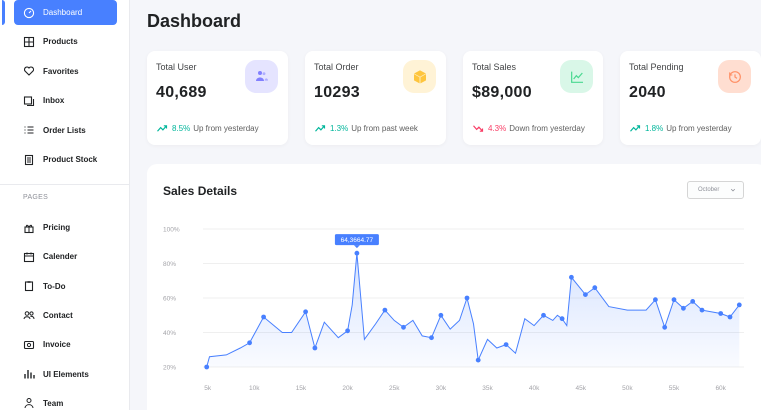 The image size is (761, 410). I want to click on sidebar-item-label: Dashboard, so click(63, 12).